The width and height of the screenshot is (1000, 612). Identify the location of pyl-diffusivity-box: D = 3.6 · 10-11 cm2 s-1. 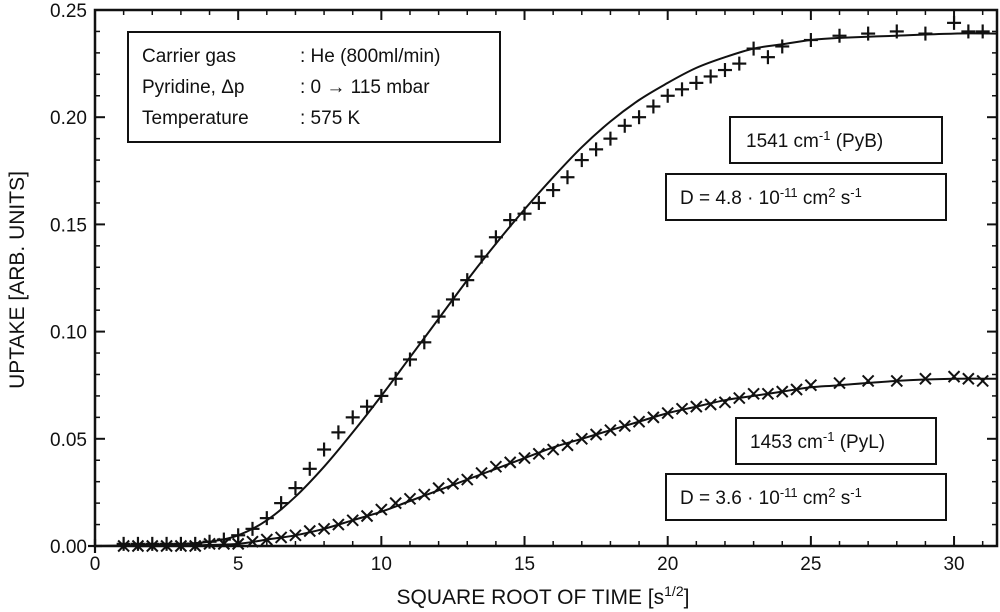
(806, 497).